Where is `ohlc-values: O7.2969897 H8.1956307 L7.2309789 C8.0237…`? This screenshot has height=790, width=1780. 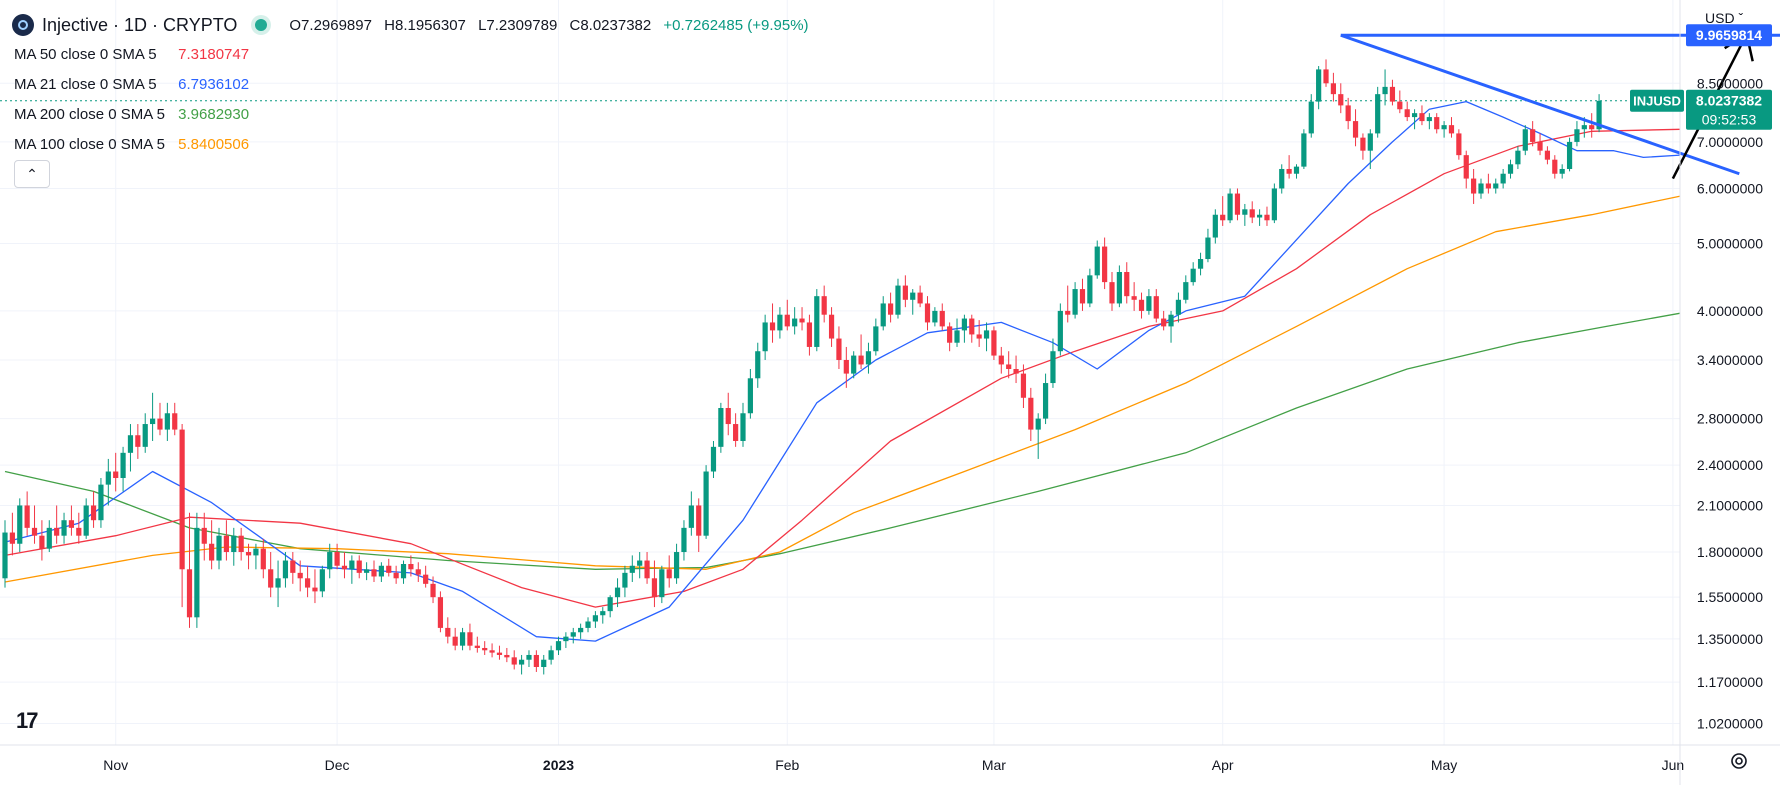
ohlc-values: O7.2969897 H8.1956307 L7.2309789 C8.0237… is located at coordinates (552, 25).